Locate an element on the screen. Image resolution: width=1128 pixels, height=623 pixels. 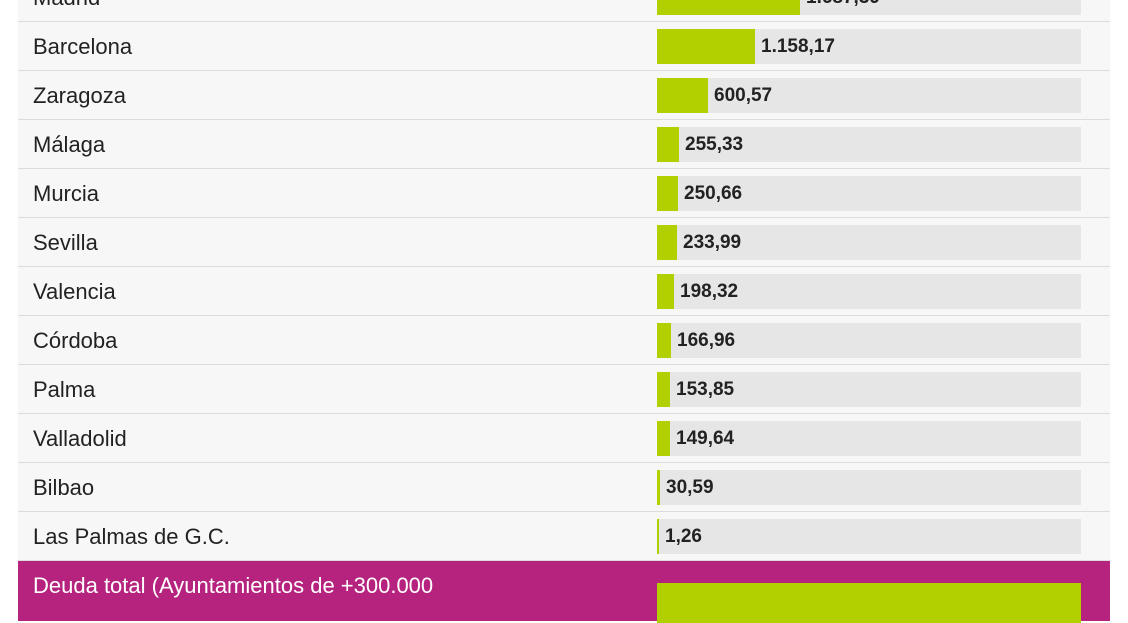
bar-track: 166,96 is located at coordinates (869, 340).